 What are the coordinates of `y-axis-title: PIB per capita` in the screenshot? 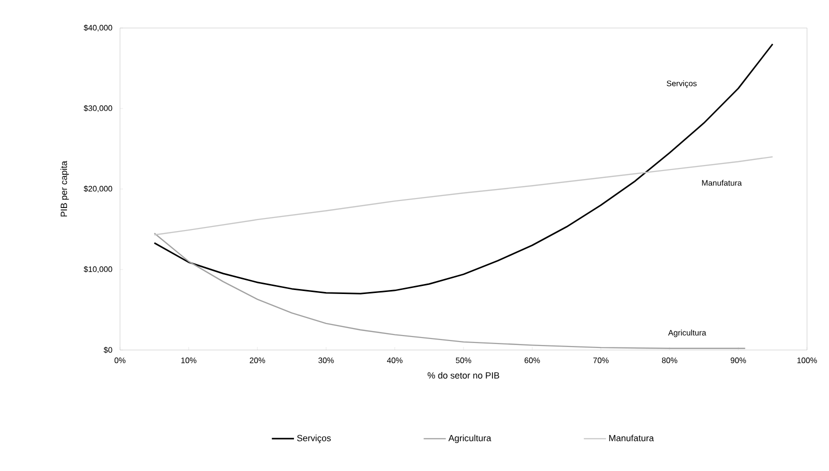 It's located at (64, 188).